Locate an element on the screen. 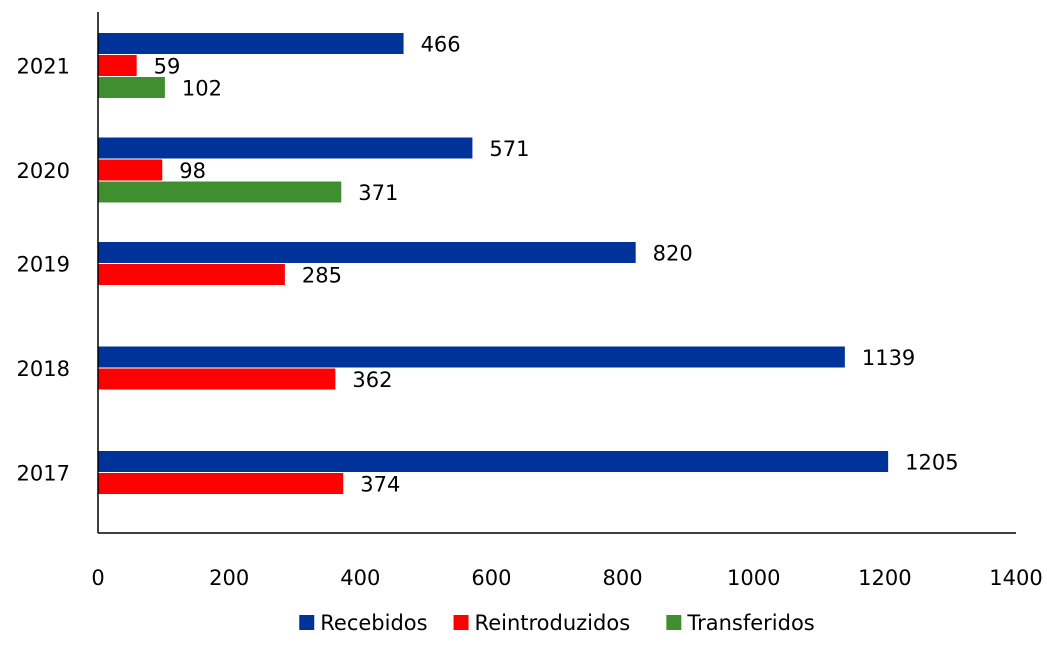  value-label-recebidos-2018: 1139 is located at coordinates (888, 358).